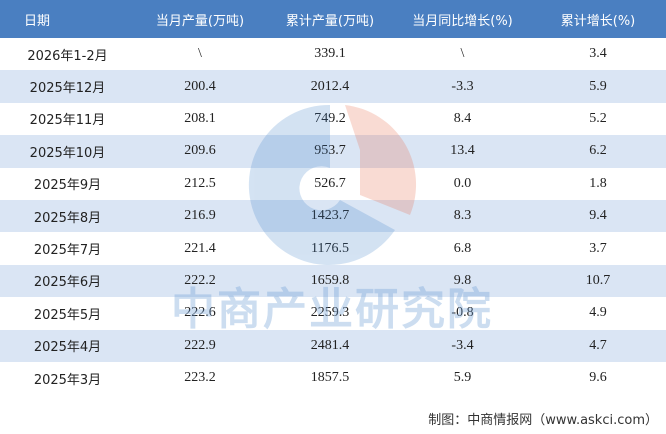 This screenshot has width=666, height=434. What do you see at coordinates (200, 248) in the screenshot?
I see `table-cell: 221.4` at bounding box center [200, 248].